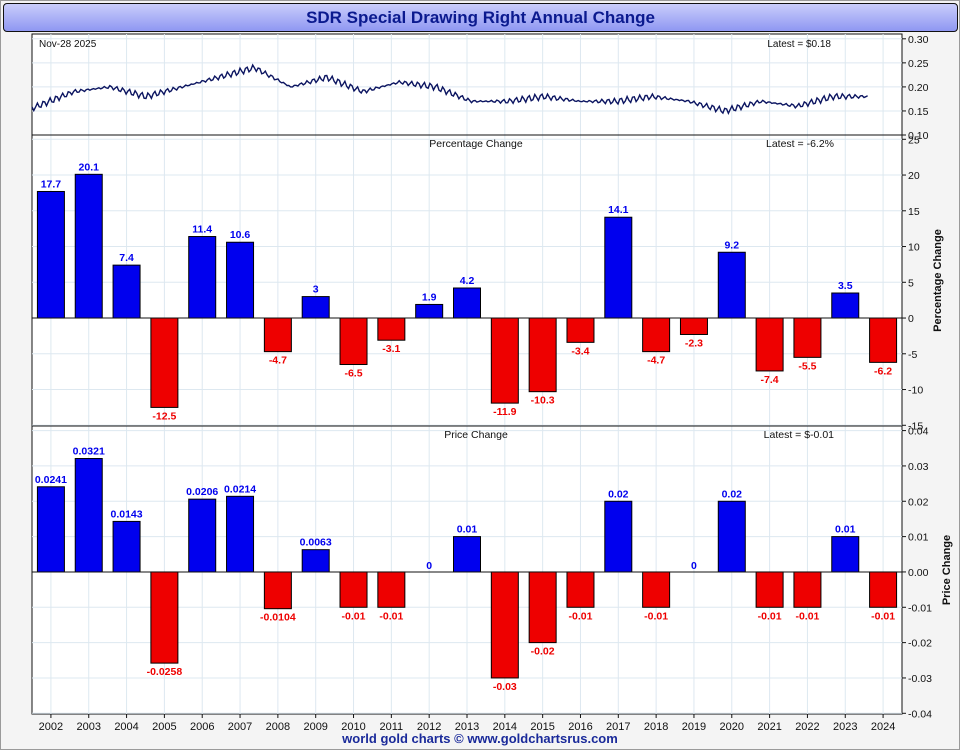 The image size is (960, 750). What do you see at coordinates (51, 184) in the screenshot?
I see `data-label: 17.7` at bounding box center [51, 184].